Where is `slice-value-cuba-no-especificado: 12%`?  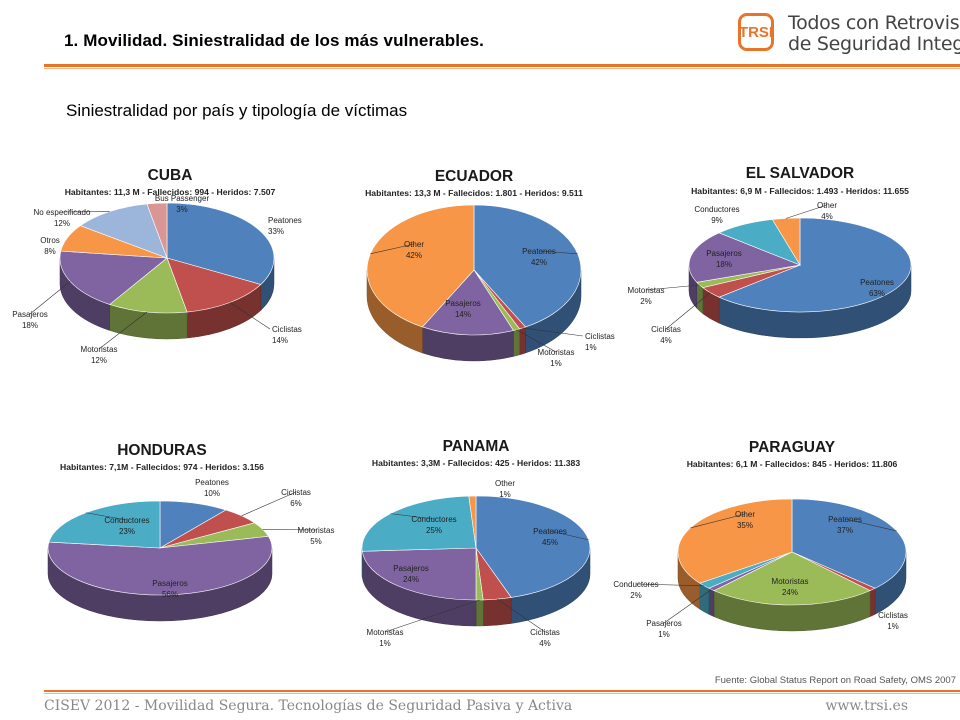
slice-value-cuba-no-especificado: 12% is located at coordinates (62, 223).